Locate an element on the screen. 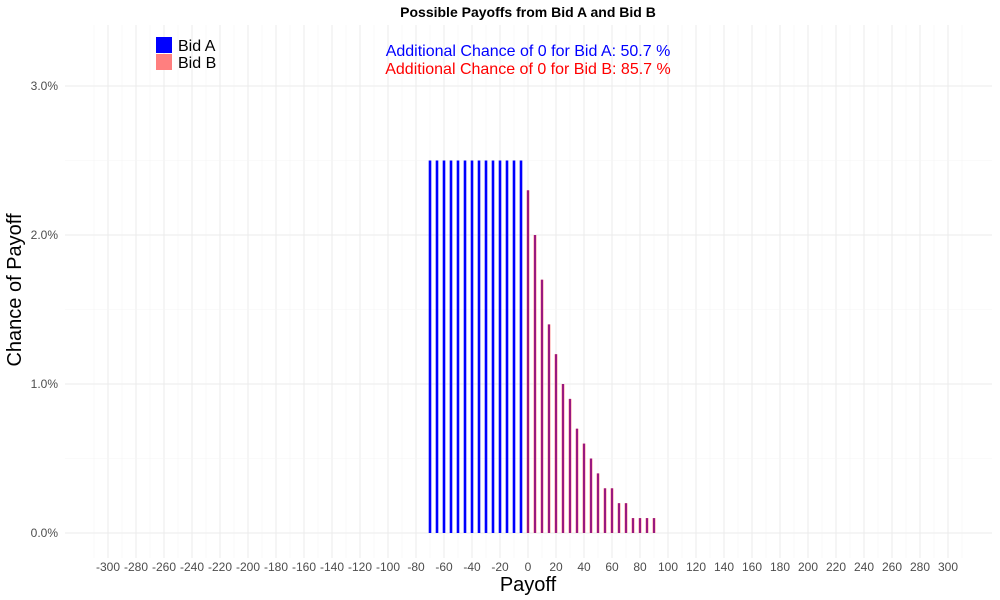 This screenshot has height=600, width=1000. chart-title: Possible Payoffs from Bid A and Bid B is located at coordinates (528, 12).